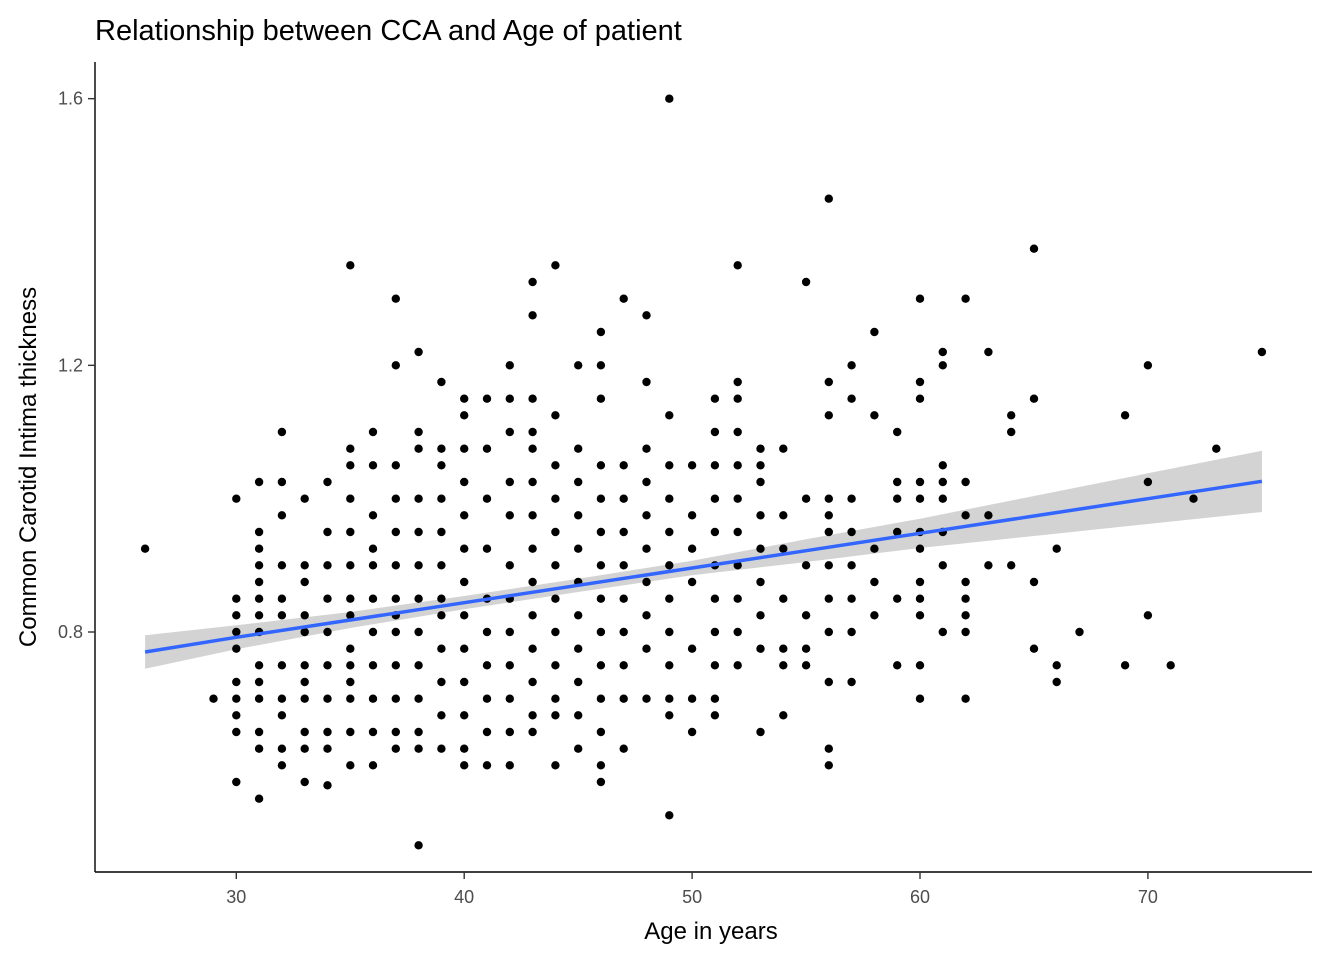 The image size is (1344, 960). What do you see at coordinates (464, 897) in the screenshot?
I see `x-tick-label: 40` at bounding box center [464, 897].